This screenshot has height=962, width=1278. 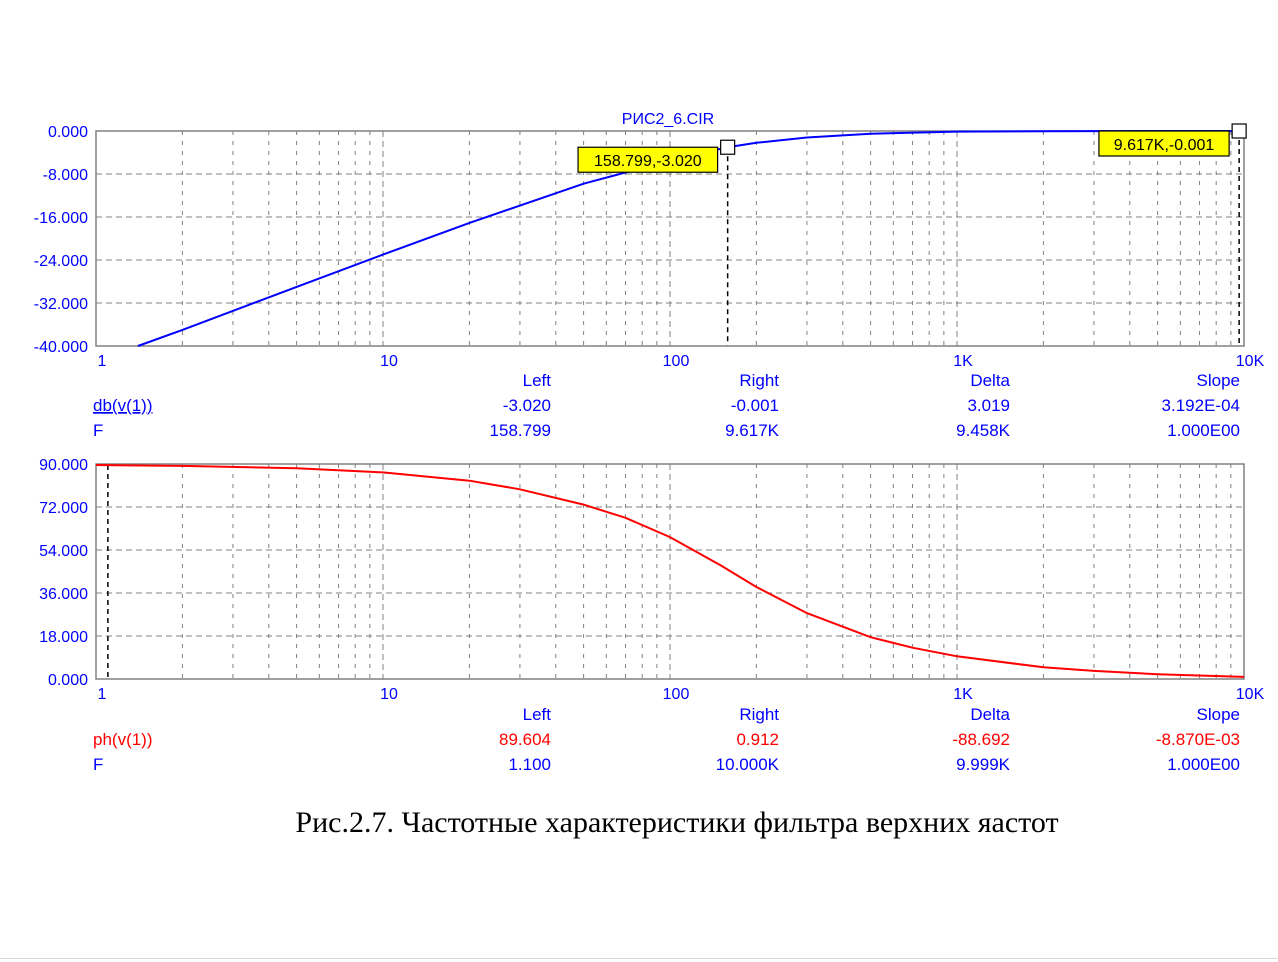 I want to click on cursor-label: 158.799,-3.020, so click(x=648, y=161).